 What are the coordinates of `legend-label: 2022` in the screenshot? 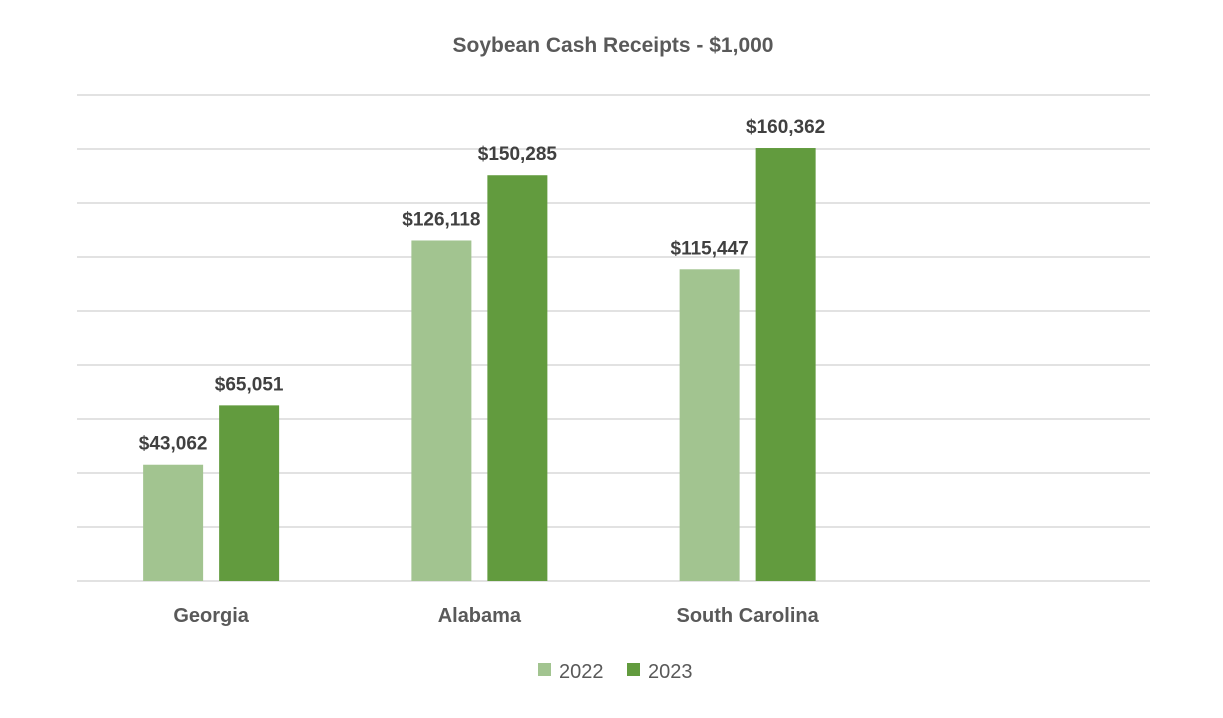 It's located at (581, 672).